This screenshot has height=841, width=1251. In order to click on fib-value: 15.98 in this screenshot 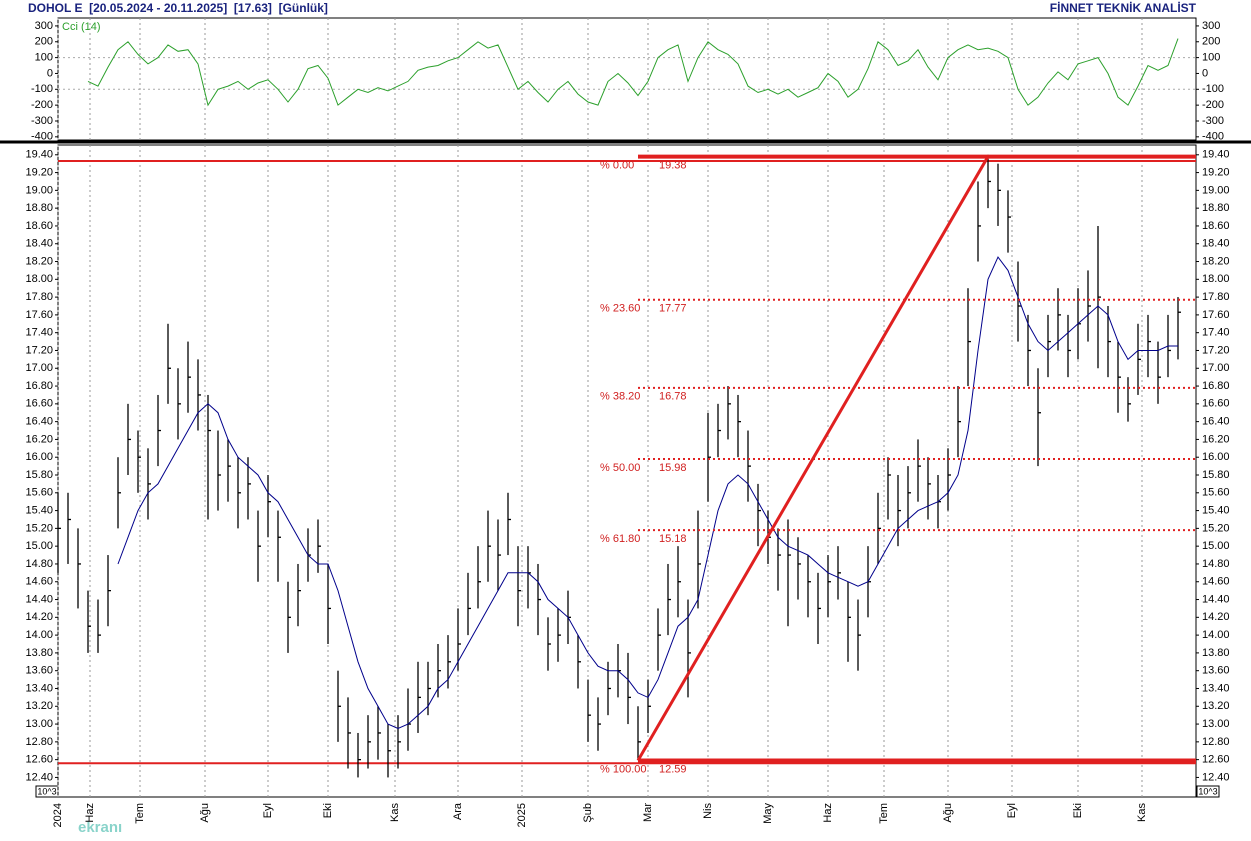, I will do `click(673, 468)`.